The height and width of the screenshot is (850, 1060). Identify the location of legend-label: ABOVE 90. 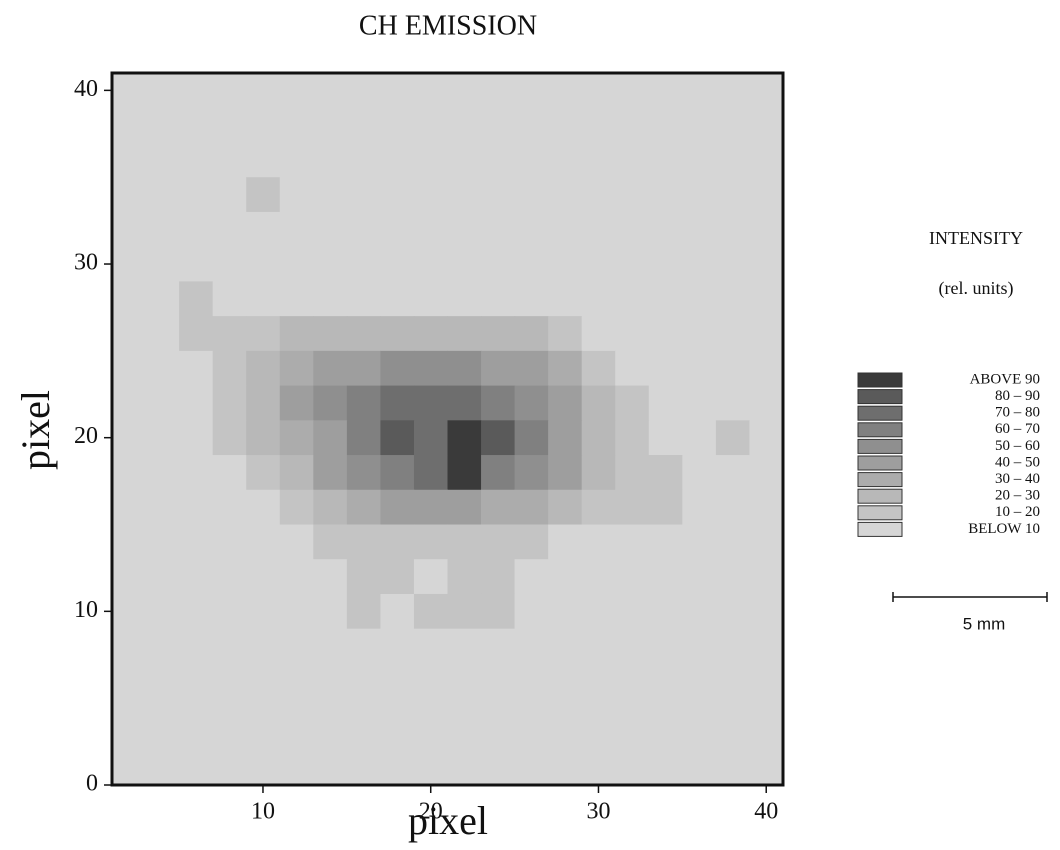
(1005, 379).